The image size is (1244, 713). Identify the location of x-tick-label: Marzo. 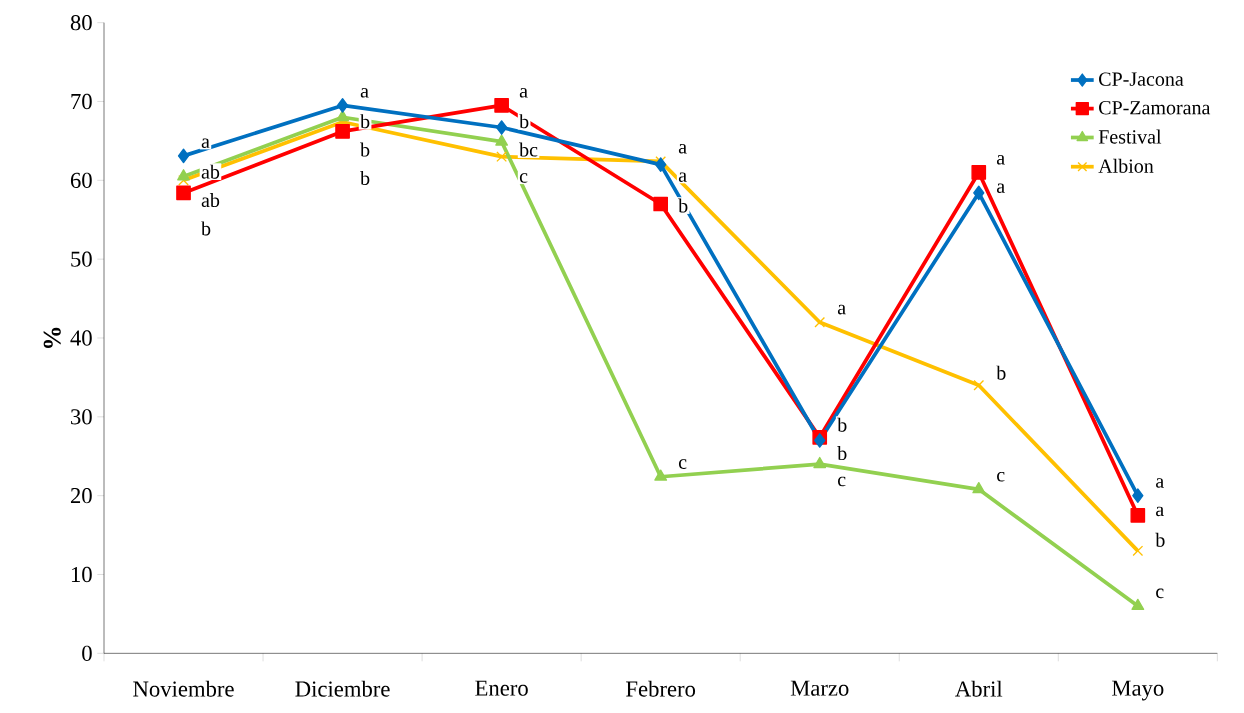
(819, 688).